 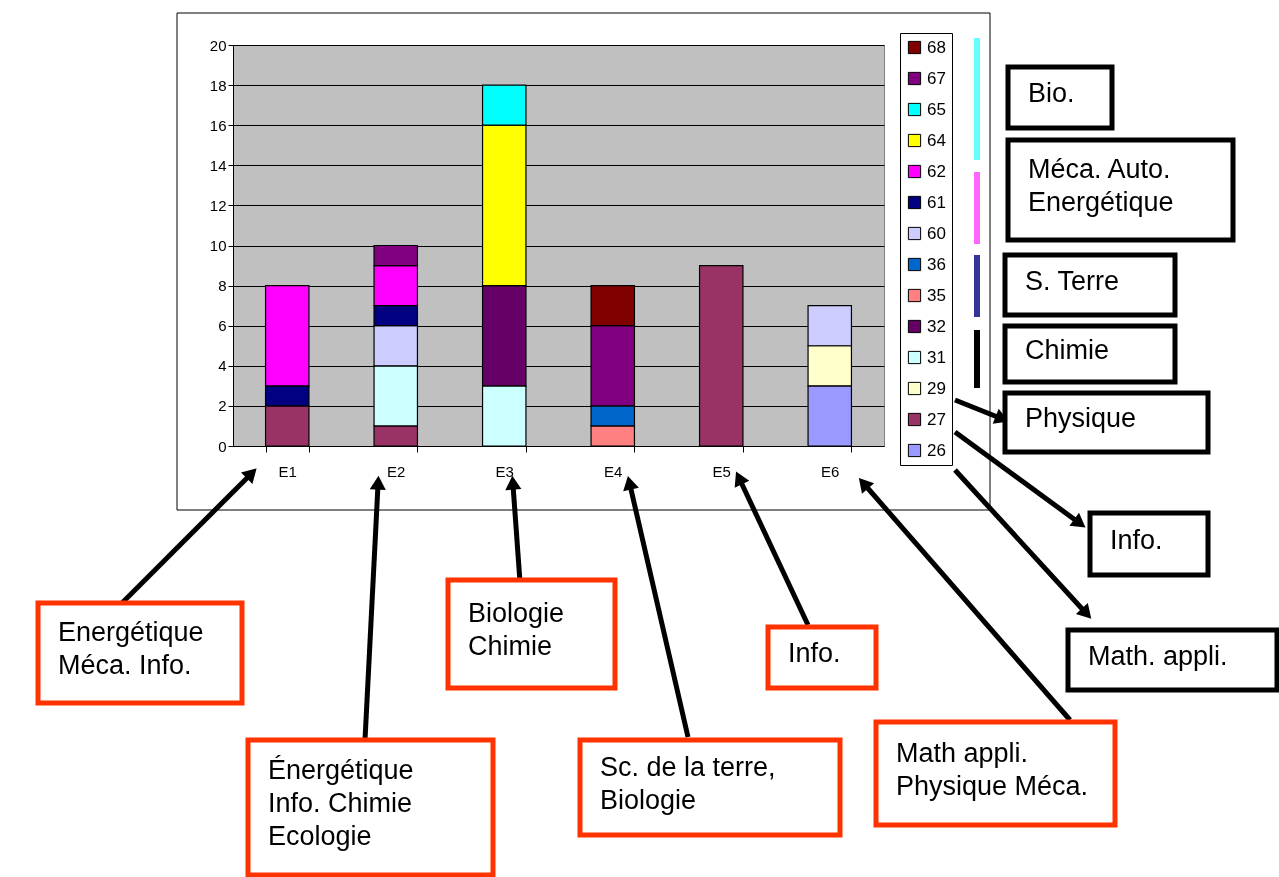 I want to click on text: Méca. Auto. Energétique, so click(x=1101, y=185).